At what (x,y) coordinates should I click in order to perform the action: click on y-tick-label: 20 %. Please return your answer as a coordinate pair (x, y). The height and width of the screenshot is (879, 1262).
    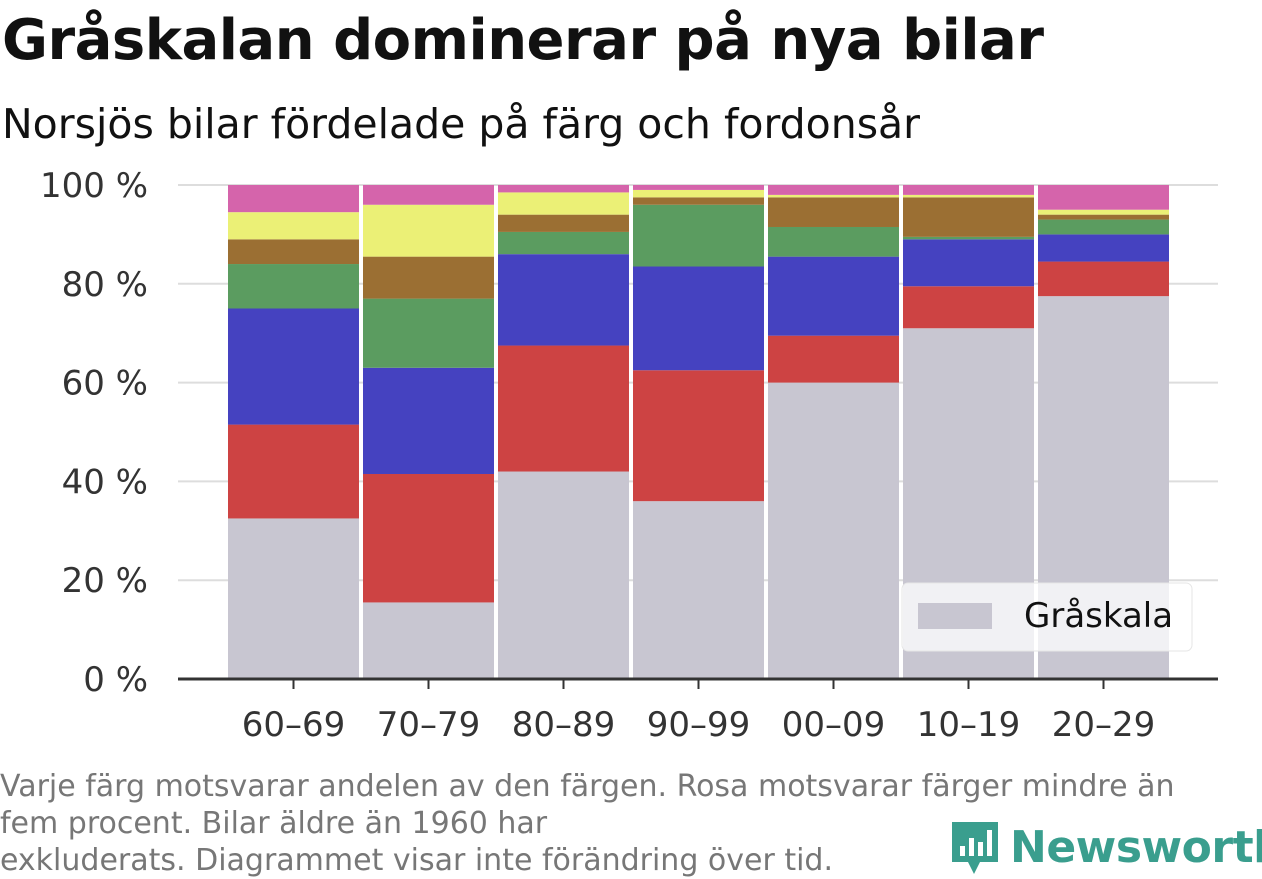
    Looking at the image, I should click on (105, 581).